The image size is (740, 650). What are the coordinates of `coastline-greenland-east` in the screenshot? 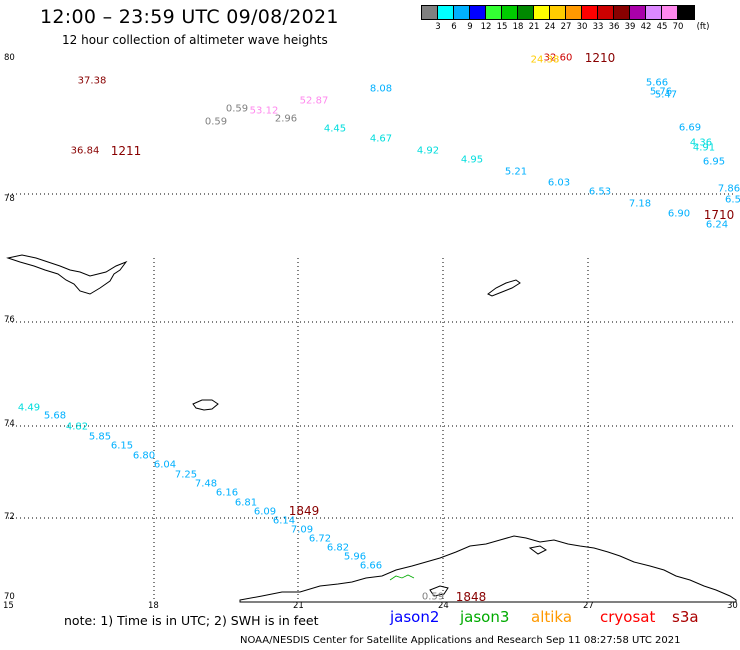 It's located at (67, 274).